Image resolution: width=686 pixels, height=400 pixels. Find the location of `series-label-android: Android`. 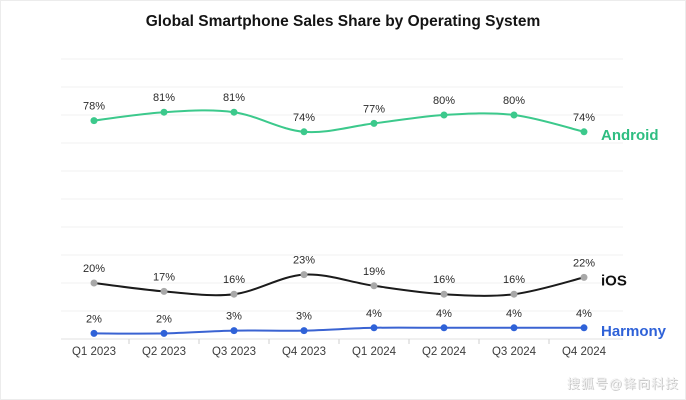

series-label-android: Android is located at coordinates (630, 135).